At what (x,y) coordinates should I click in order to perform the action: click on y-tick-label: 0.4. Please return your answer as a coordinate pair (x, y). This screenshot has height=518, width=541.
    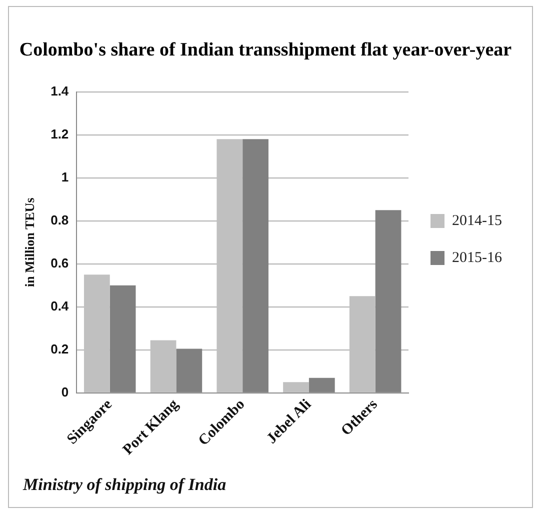
    Looking at the image, I should click on (60, 306).